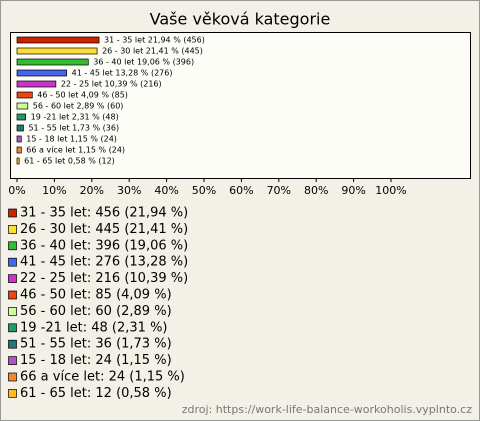 This screenshot has height=421, width=480. Describe the element at coordinates (54, 190) in the screenshot. I see `x-tick-label: 10%` at that location.